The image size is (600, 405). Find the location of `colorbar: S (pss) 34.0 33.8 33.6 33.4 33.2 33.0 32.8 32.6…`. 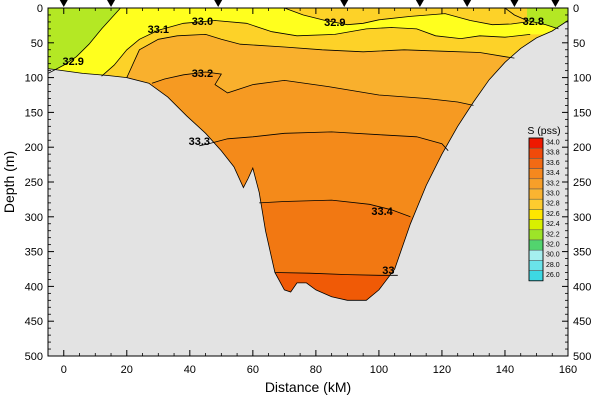

colorbar: S (pss) 34.0 33.8 33.6 33.4 33.2 33.0 32.8 32.6… is located at coordinates (544, 203).